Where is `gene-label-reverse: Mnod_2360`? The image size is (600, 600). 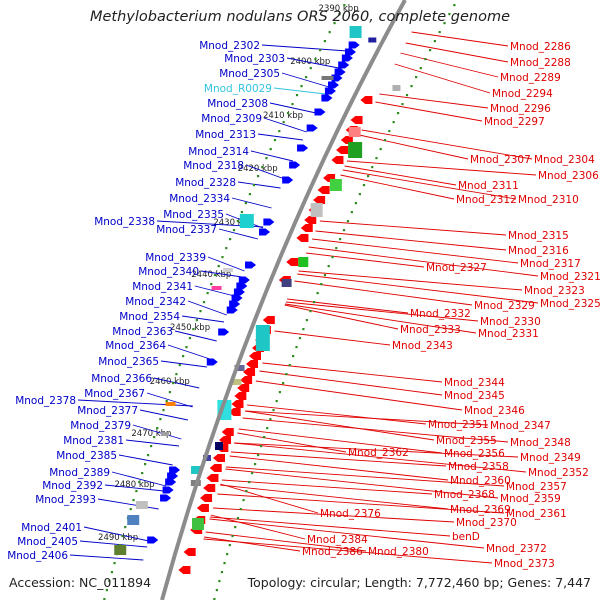 gene-label-reverse: Mnod_2360 is located at coordinates (480, 481).